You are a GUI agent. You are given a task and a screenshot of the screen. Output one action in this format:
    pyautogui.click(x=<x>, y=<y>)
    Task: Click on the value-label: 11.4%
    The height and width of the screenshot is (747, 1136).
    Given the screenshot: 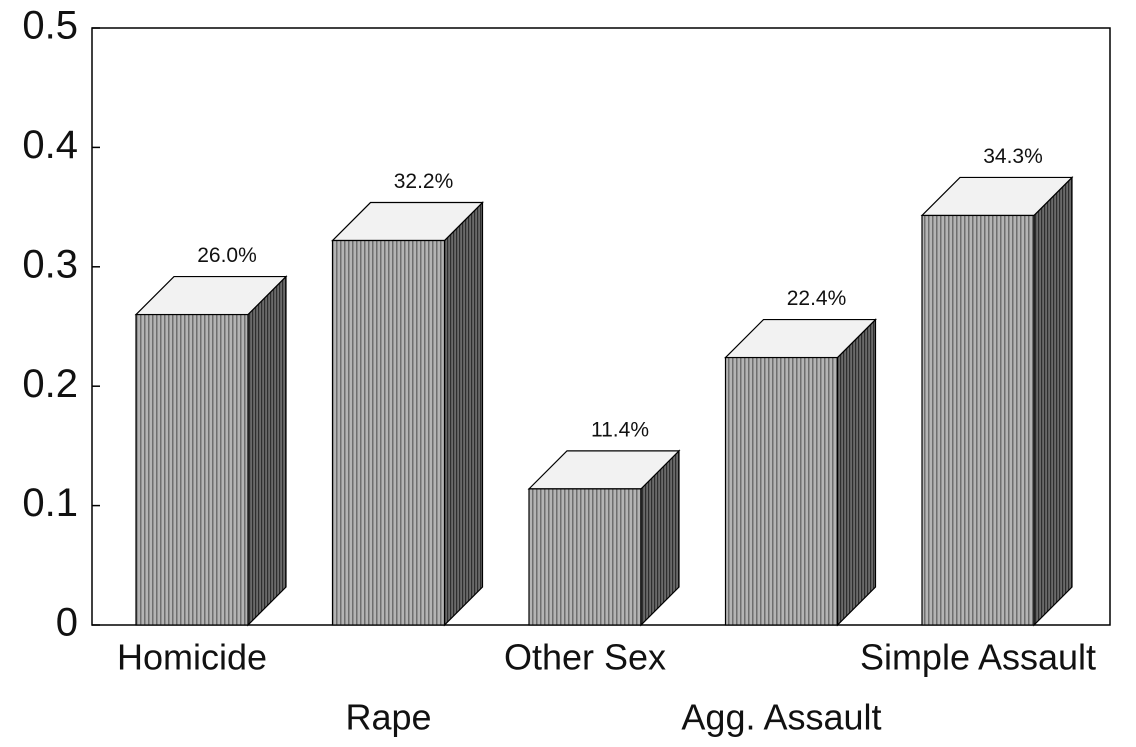 What is the action you would take?
    pyautogui.click(x=620, y=429)
    